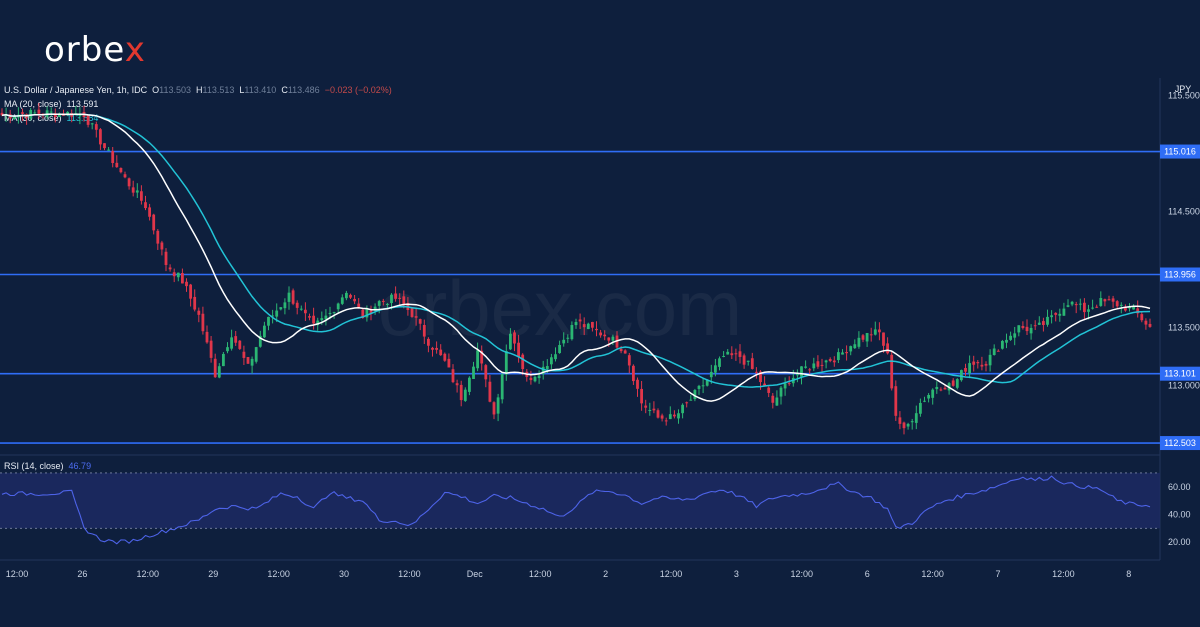  I want to click on ma20-label: MA (20, close), so click(33, 104).